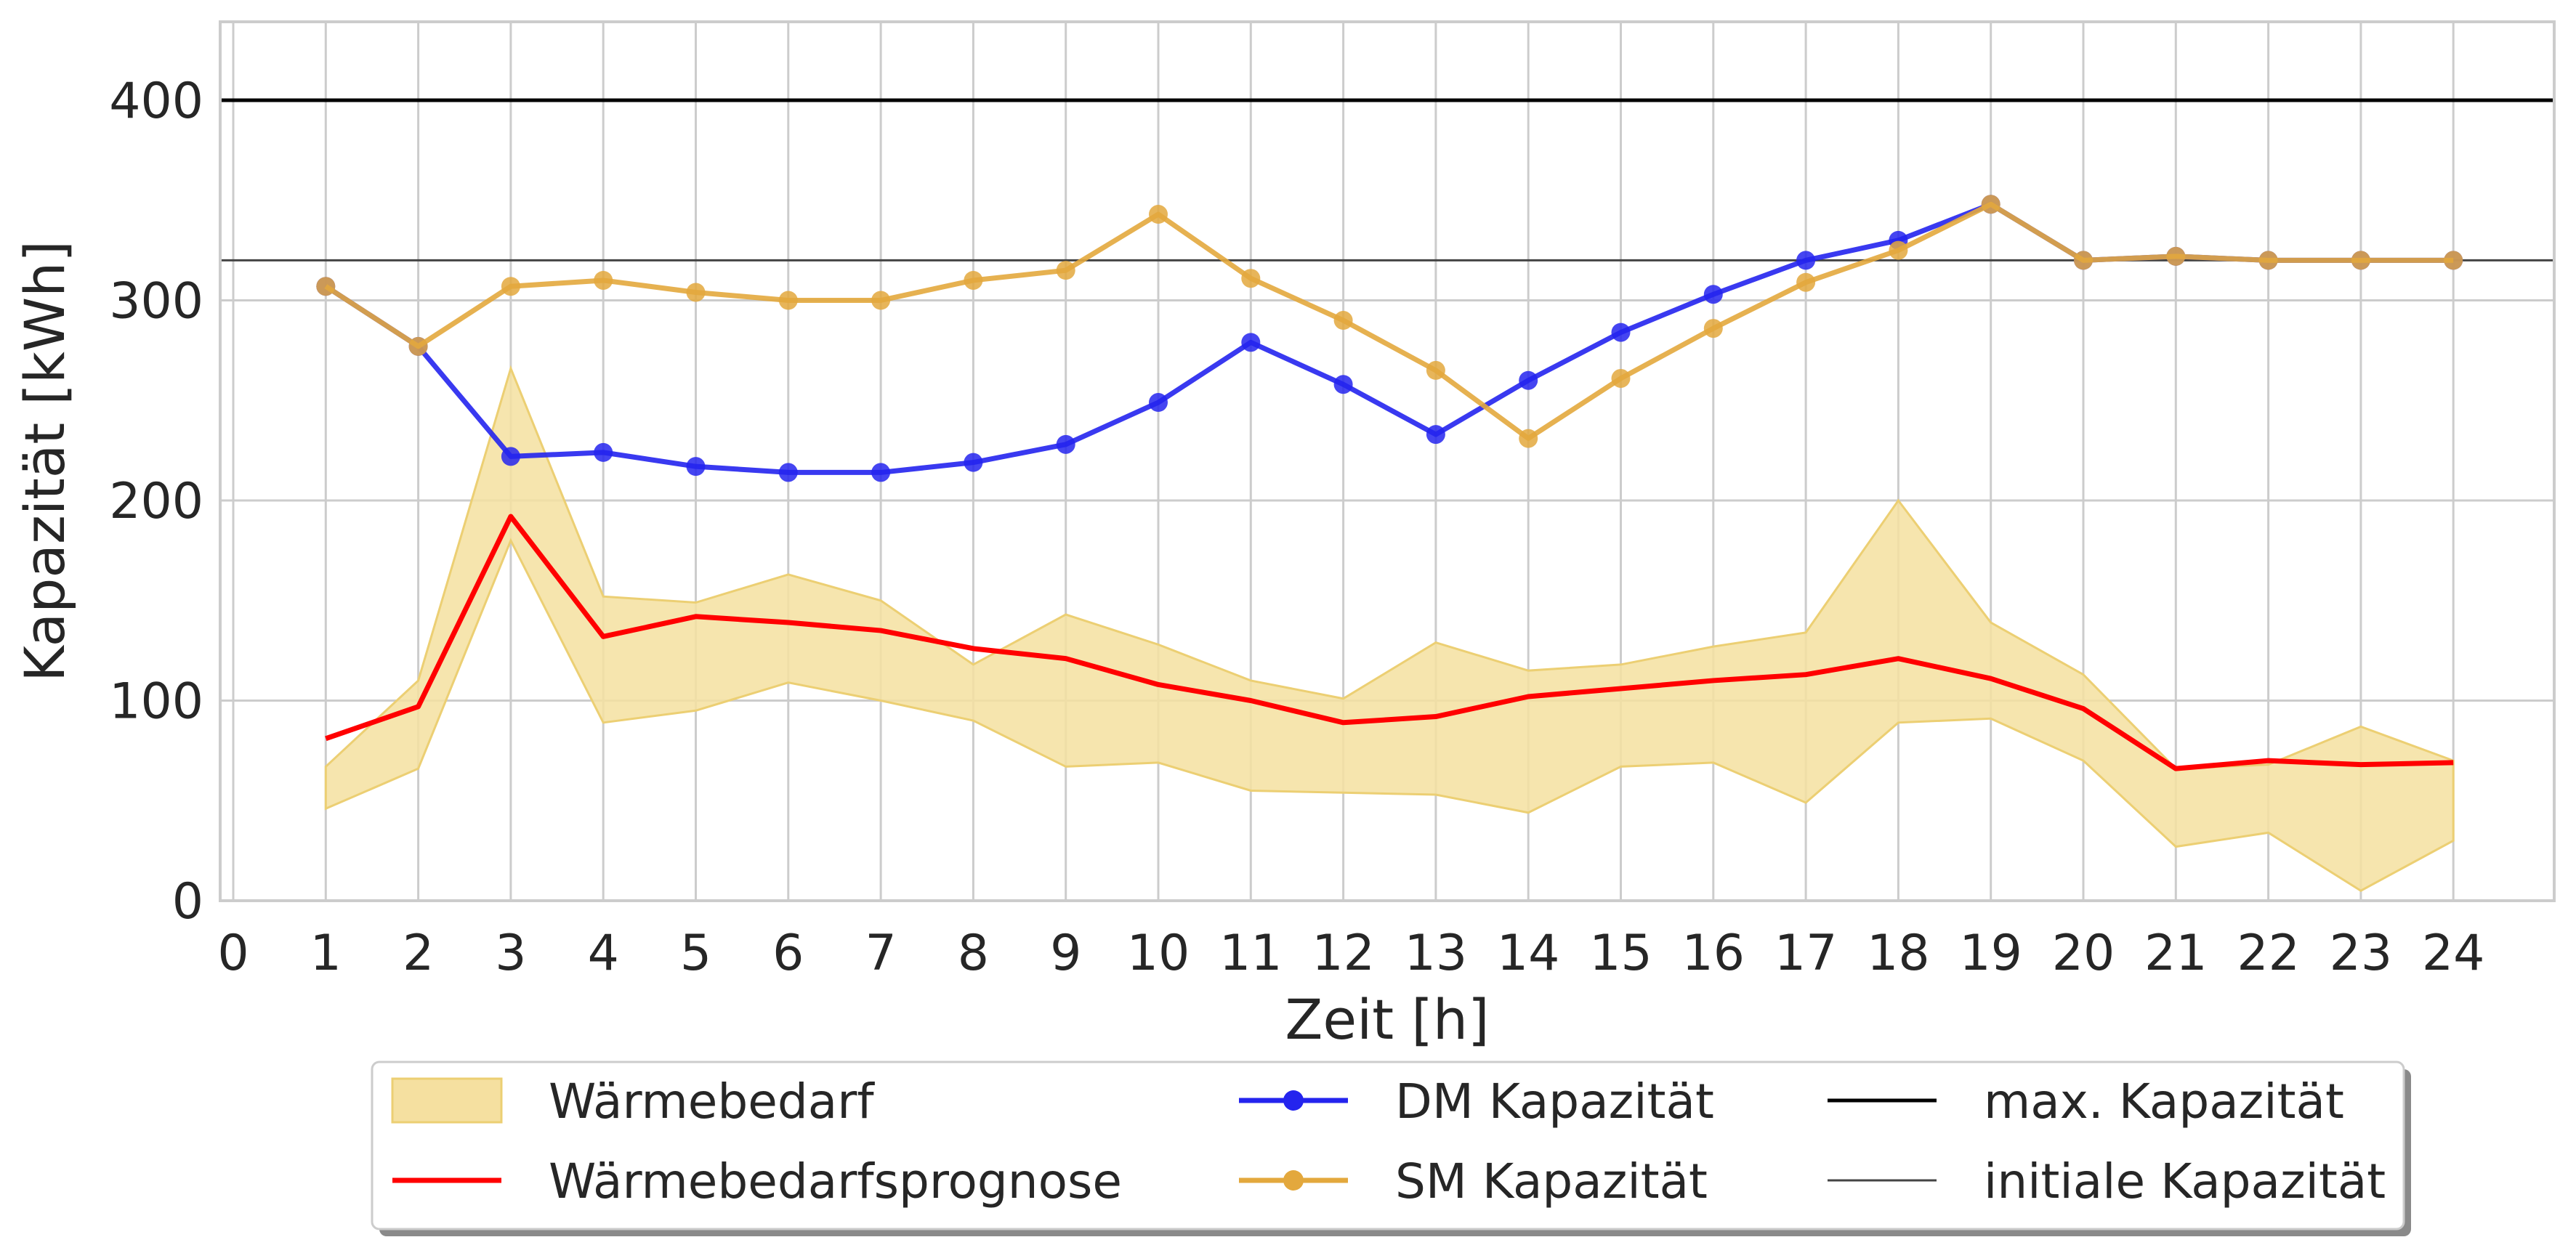 Image resolution: width=2576 pixels, height=1253 pixels. What do you see at coordinates (188, 901) in the screenshot?
I see `y-tick-label: 0` at bounding box center [188, 901].